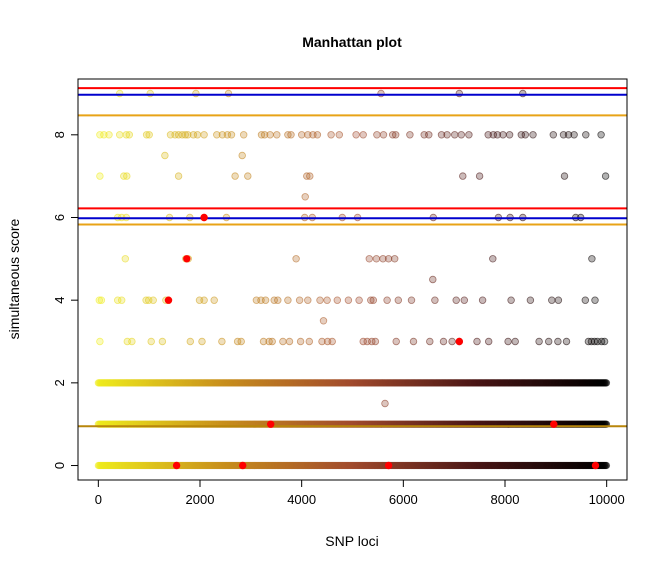 The width and height of the screenshot is (668, 570). Describe the element at coordinates (98, 499) in the screenshot. I see `x-tick-label: 0` at that location.